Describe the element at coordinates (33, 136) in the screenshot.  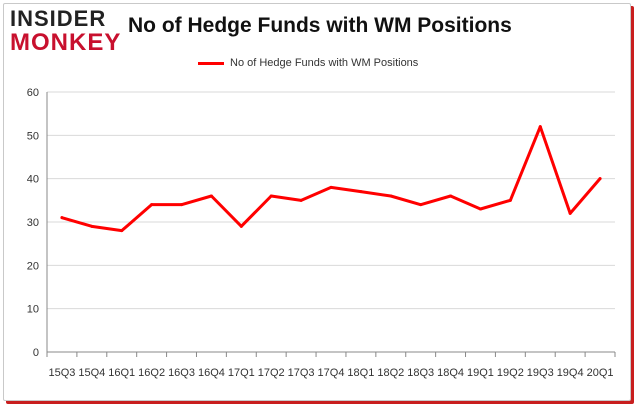
I see `y-tick-label: 50` at that location.